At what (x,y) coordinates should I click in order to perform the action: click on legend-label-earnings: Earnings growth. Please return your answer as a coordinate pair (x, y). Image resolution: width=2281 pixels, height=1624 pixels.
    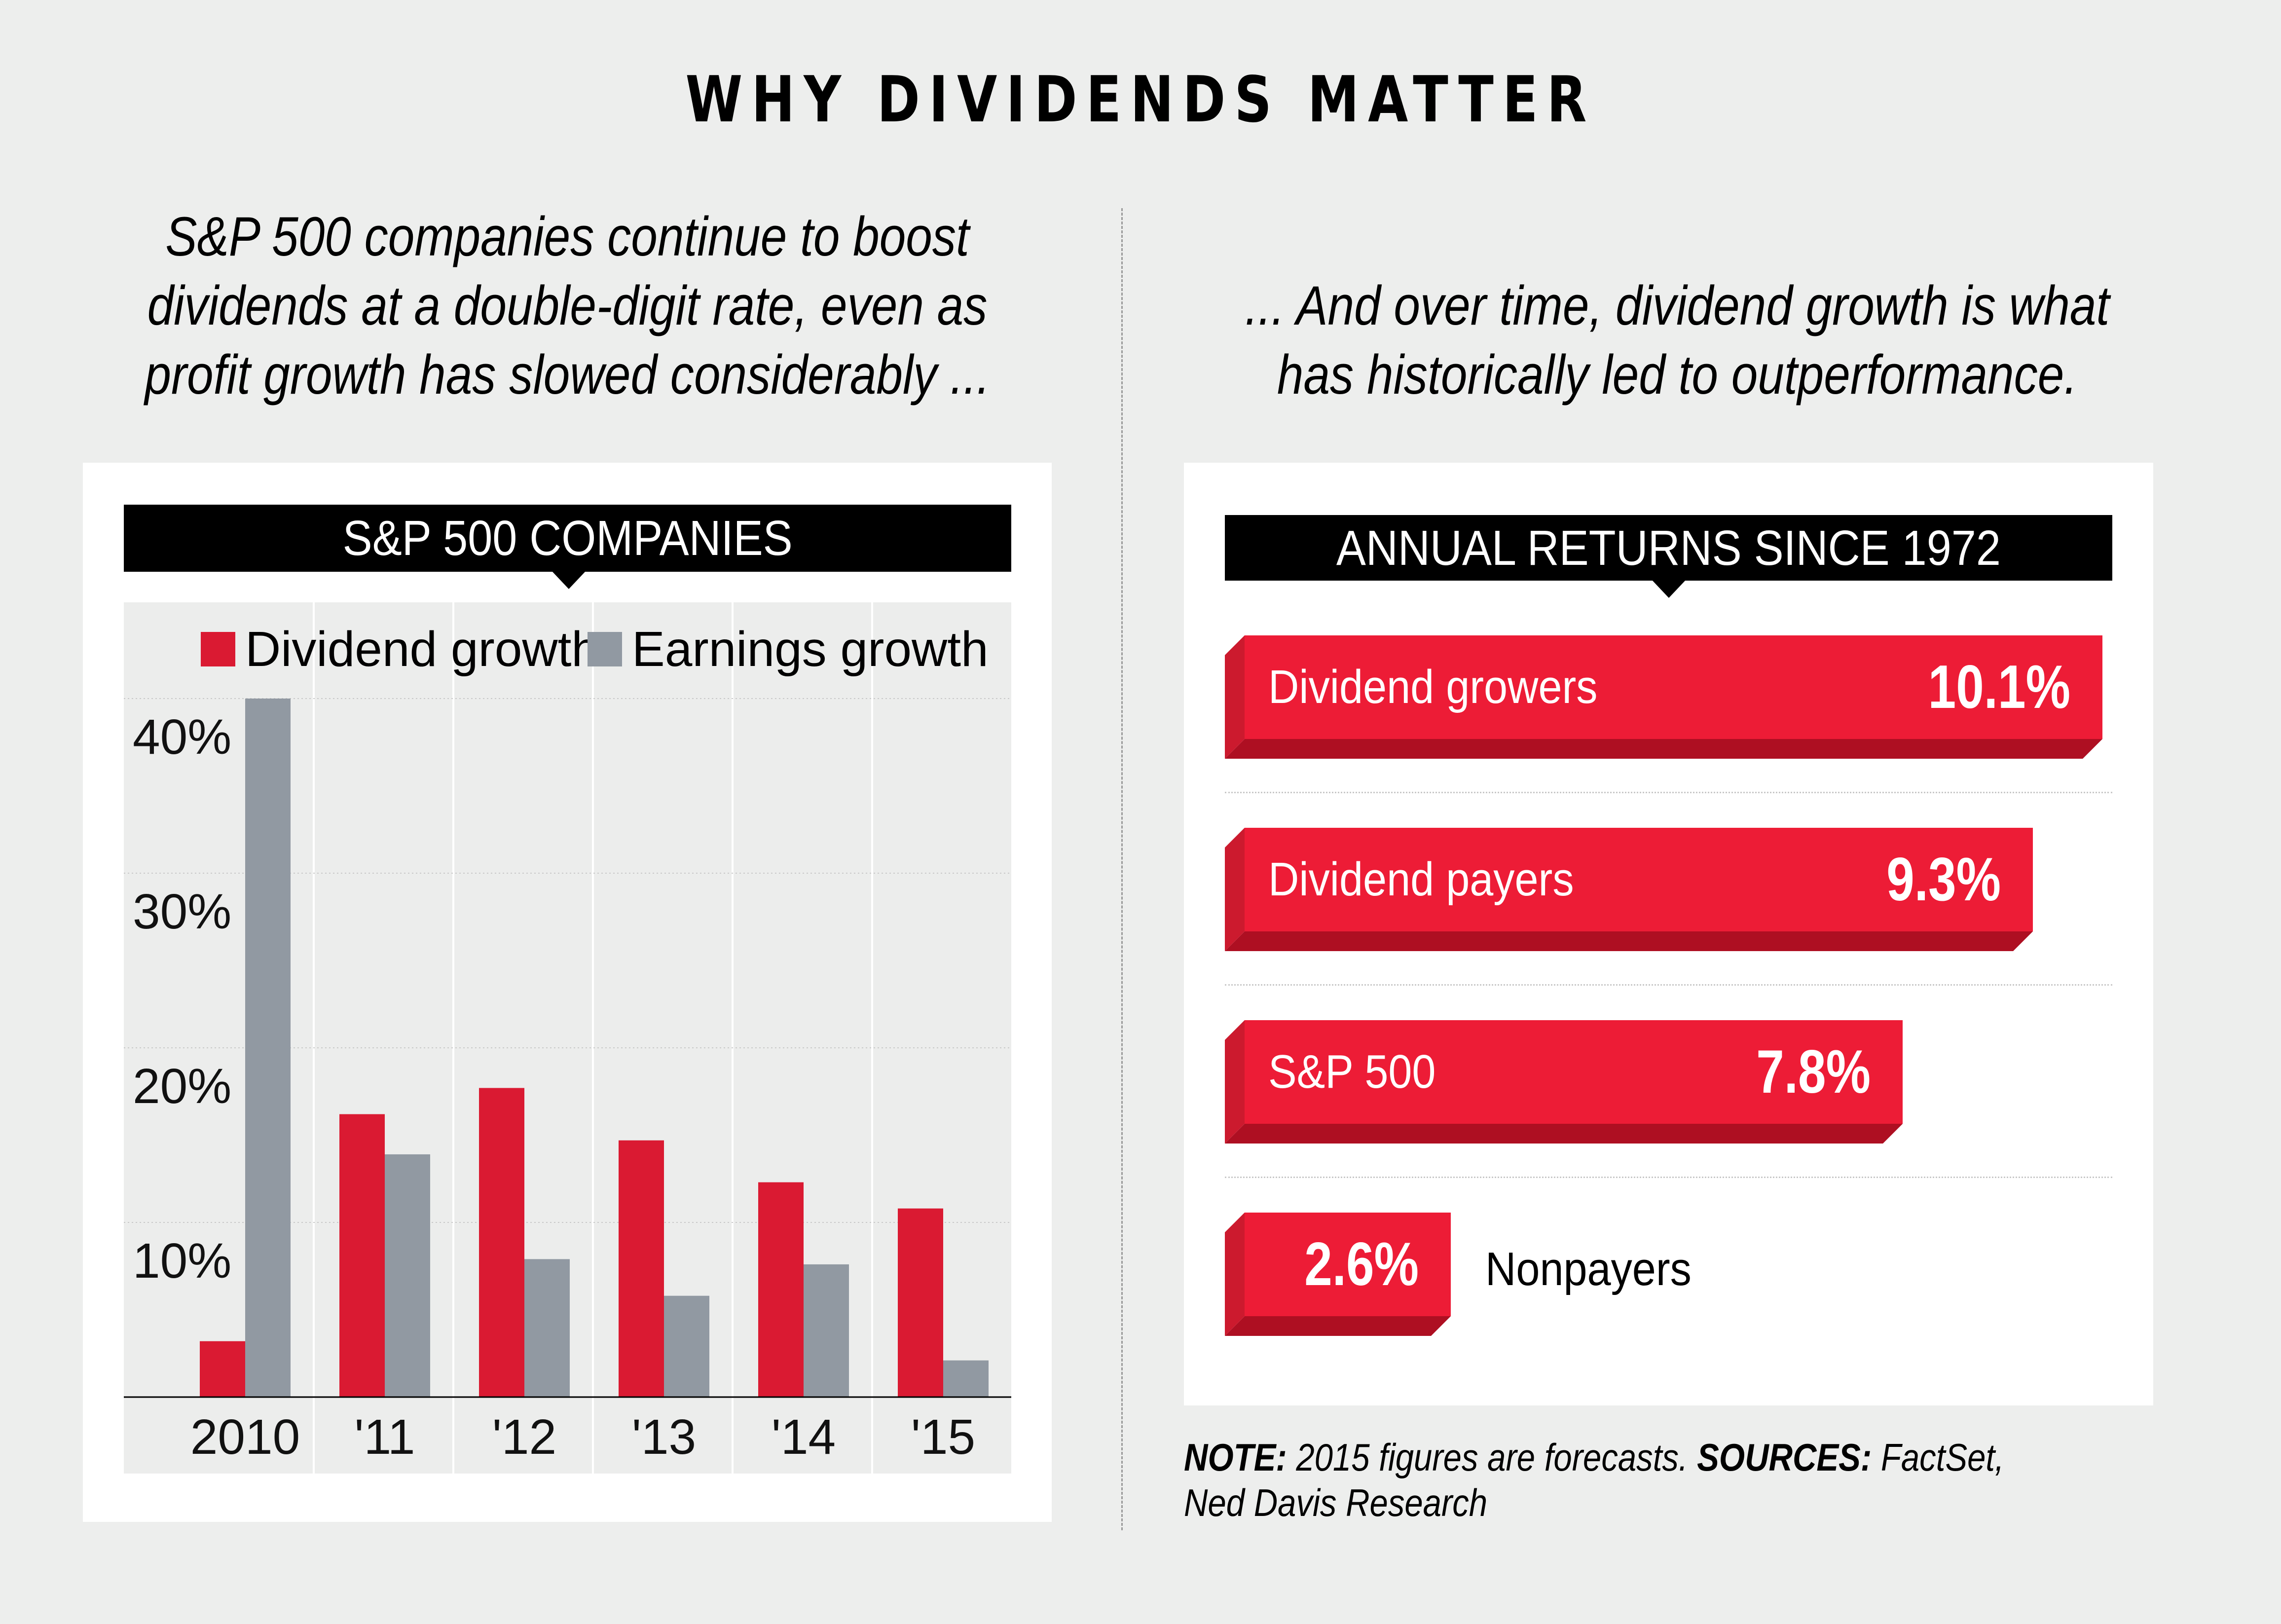
    Looking at the image, I should click on (810, 650).